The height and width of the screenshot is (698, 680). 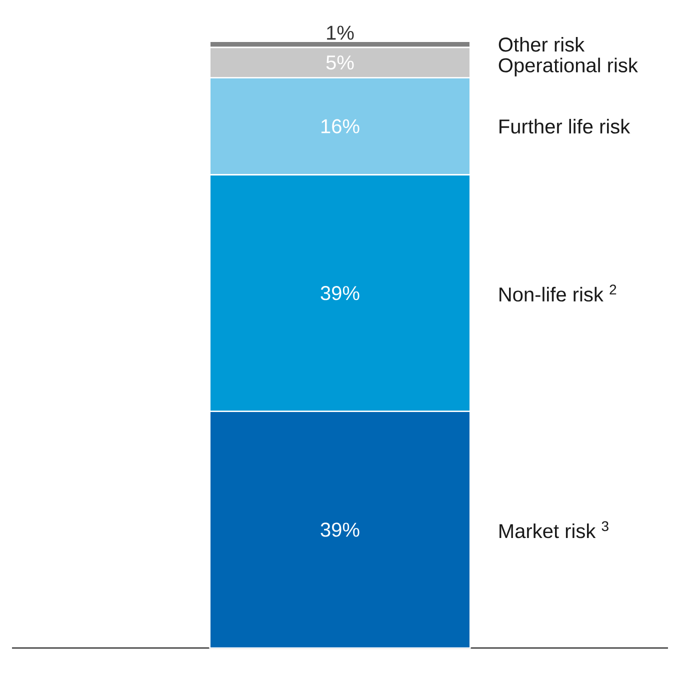 What do you see at coordinates (554, 529) in the screenshot?
I see `series-label: Market risk $^{3}$` at bounding box center [554, 529].